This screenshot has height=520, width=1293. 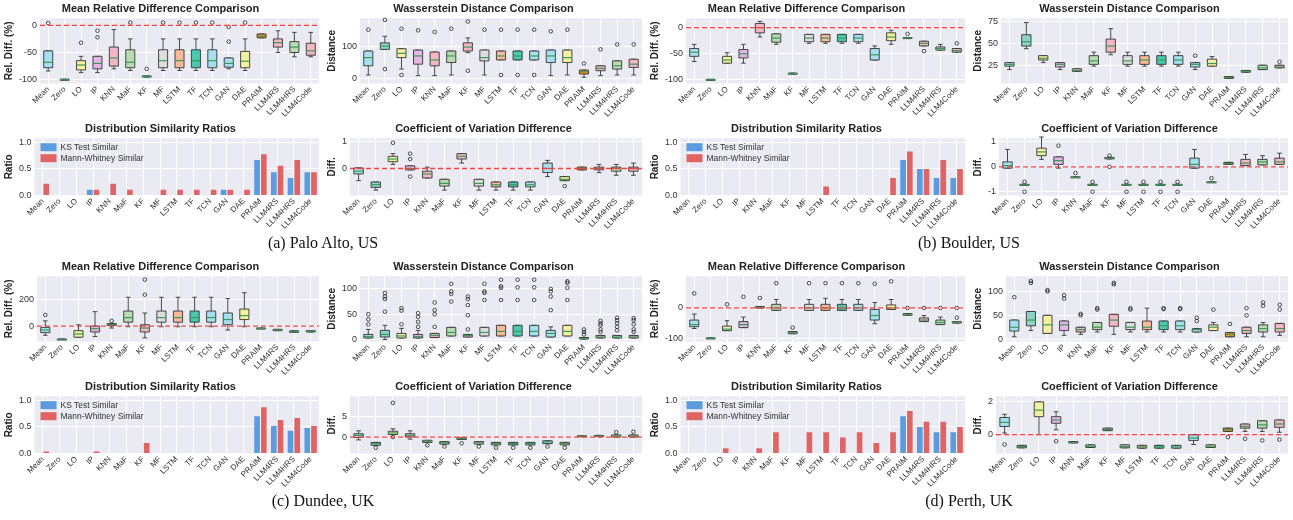 What do you see at coordinates (160, 7) in the screenshot?
I see `chart-title: Mean Relative Difference Comparison` at bounding box center [160, 7].